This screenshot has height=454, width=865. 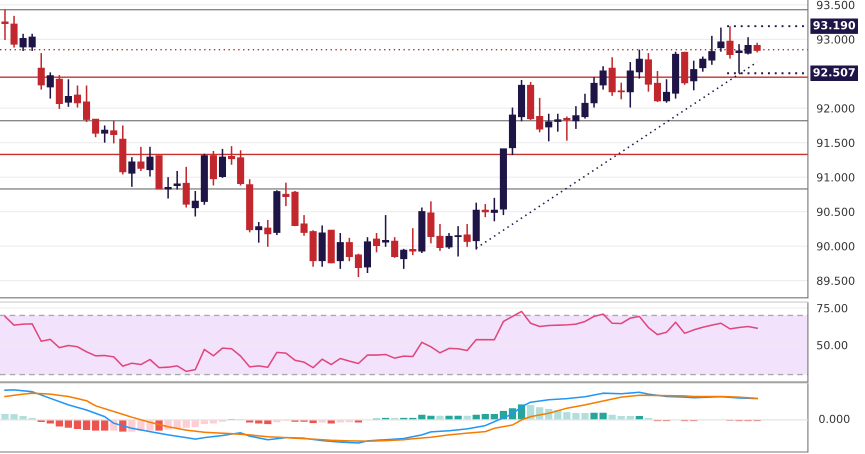 What do you see at coordinates (835, 246) in the screenshot?
I see `y-tick-label: 90.000` at bounding box center [835, 246].